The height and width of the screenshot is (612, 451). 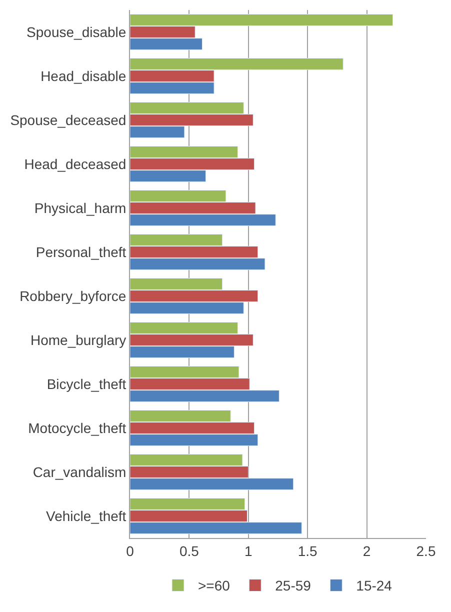 What do you see at coordinates (189, 550) in the screenshot?
I see `x-tick-label: 0.5` at bounding box center [189, 550].